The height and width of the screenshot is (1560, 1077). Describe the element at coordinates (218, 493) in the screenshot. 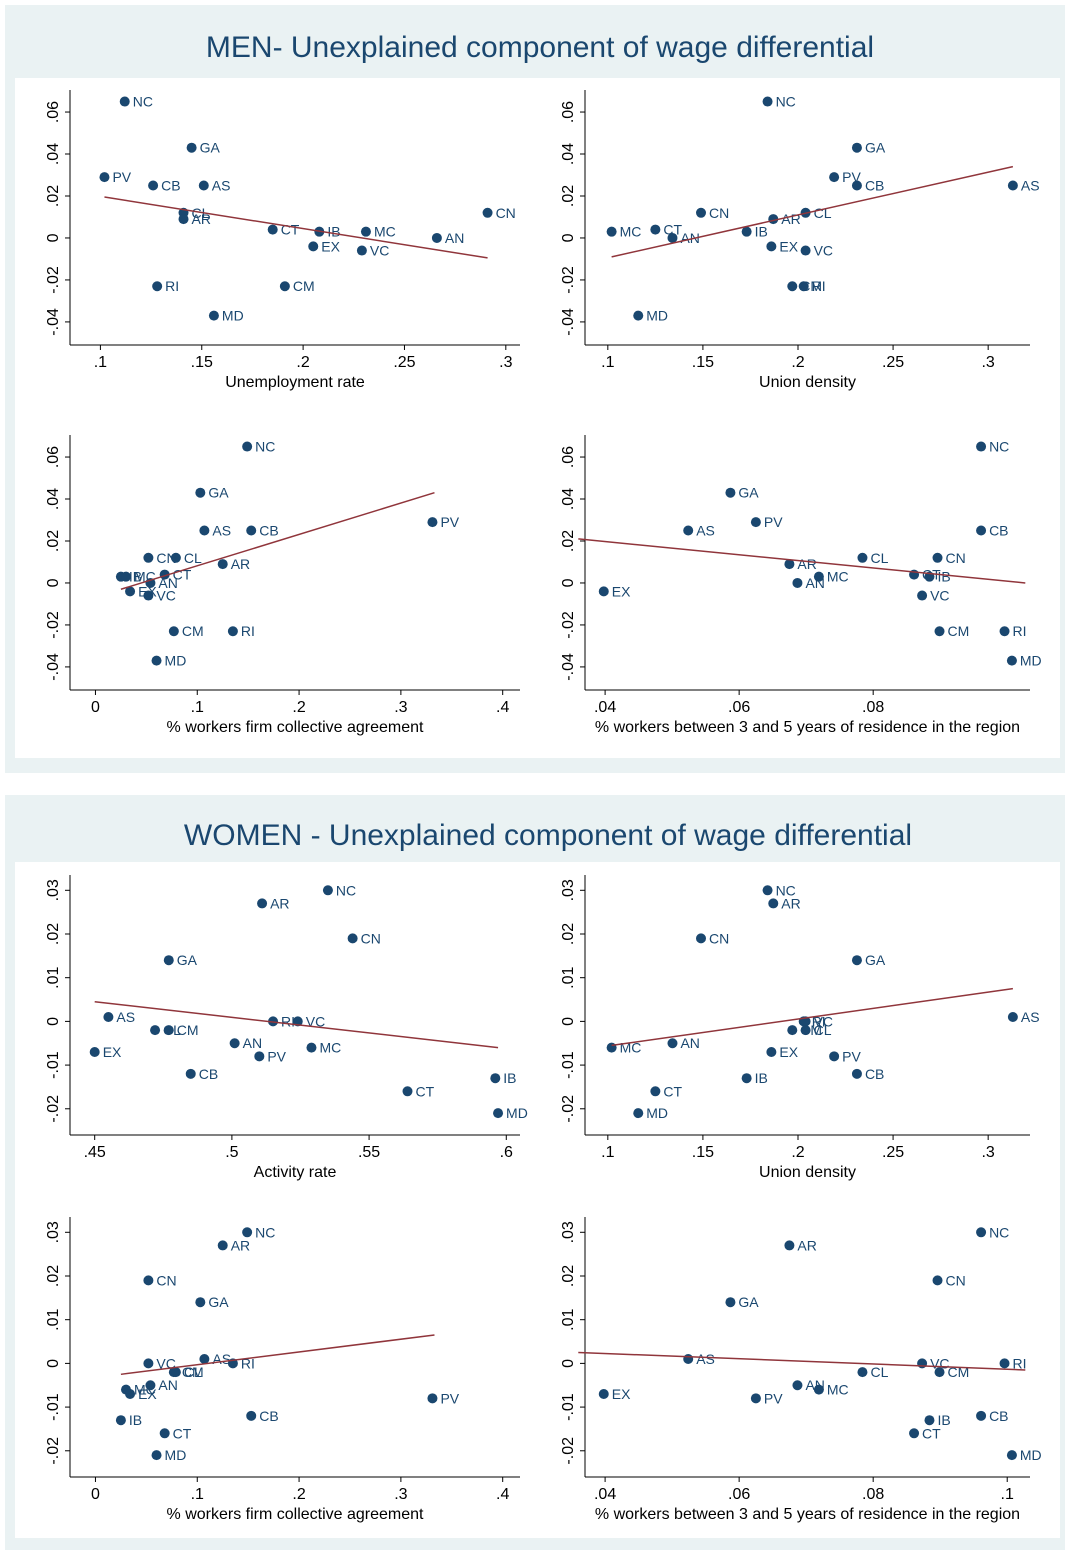

I see `point-label: GA` at that location.